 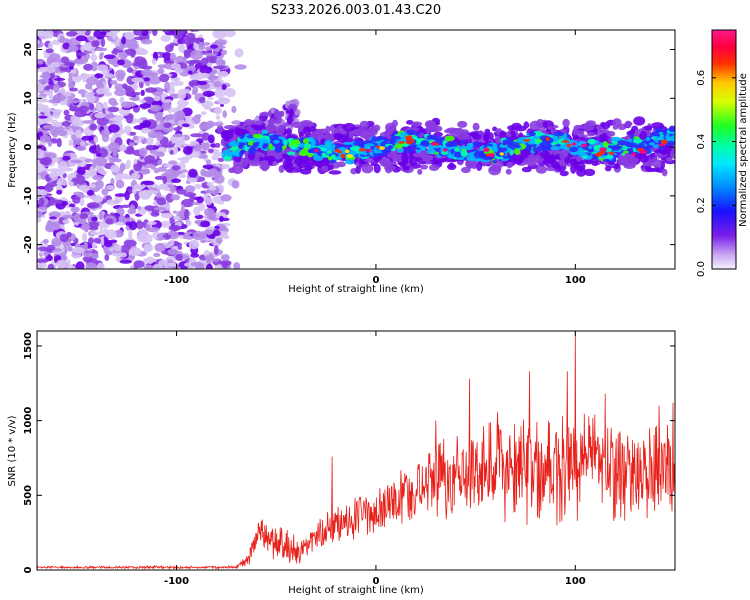 I want to click on snr-y-tick-label: 1500, so click(x=28, y=346).